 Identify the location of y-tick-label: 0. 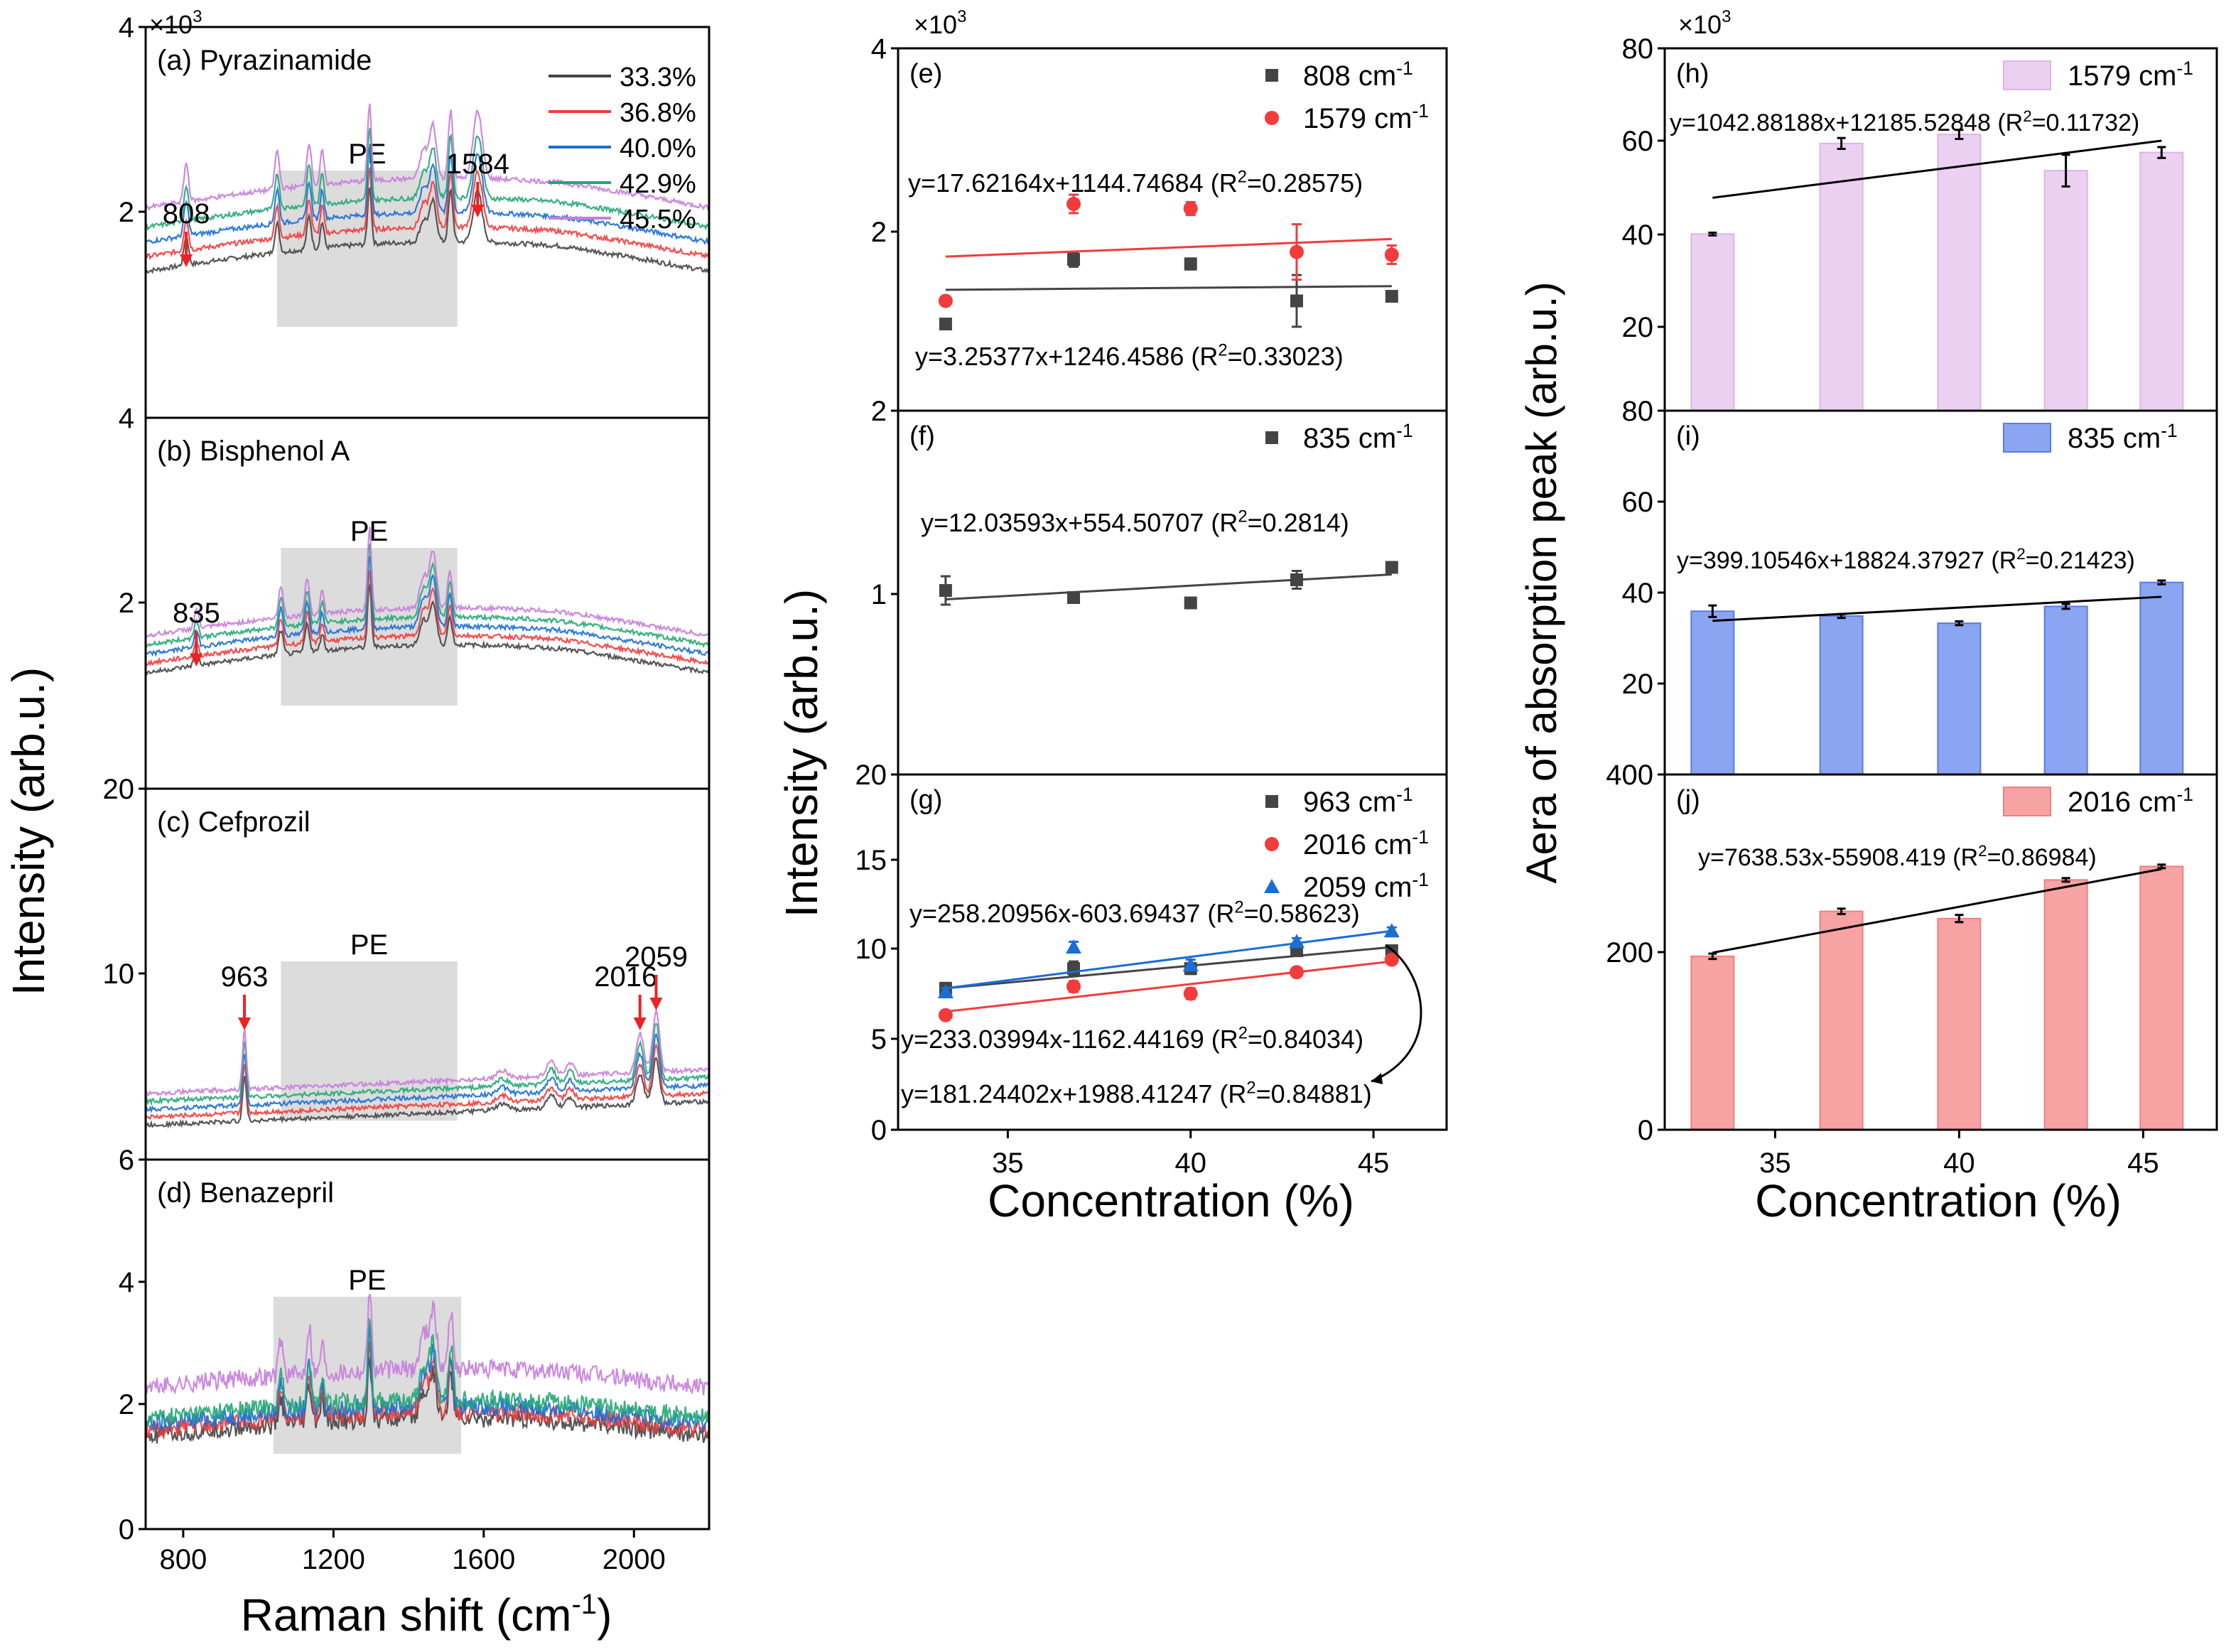
(879, 1130).